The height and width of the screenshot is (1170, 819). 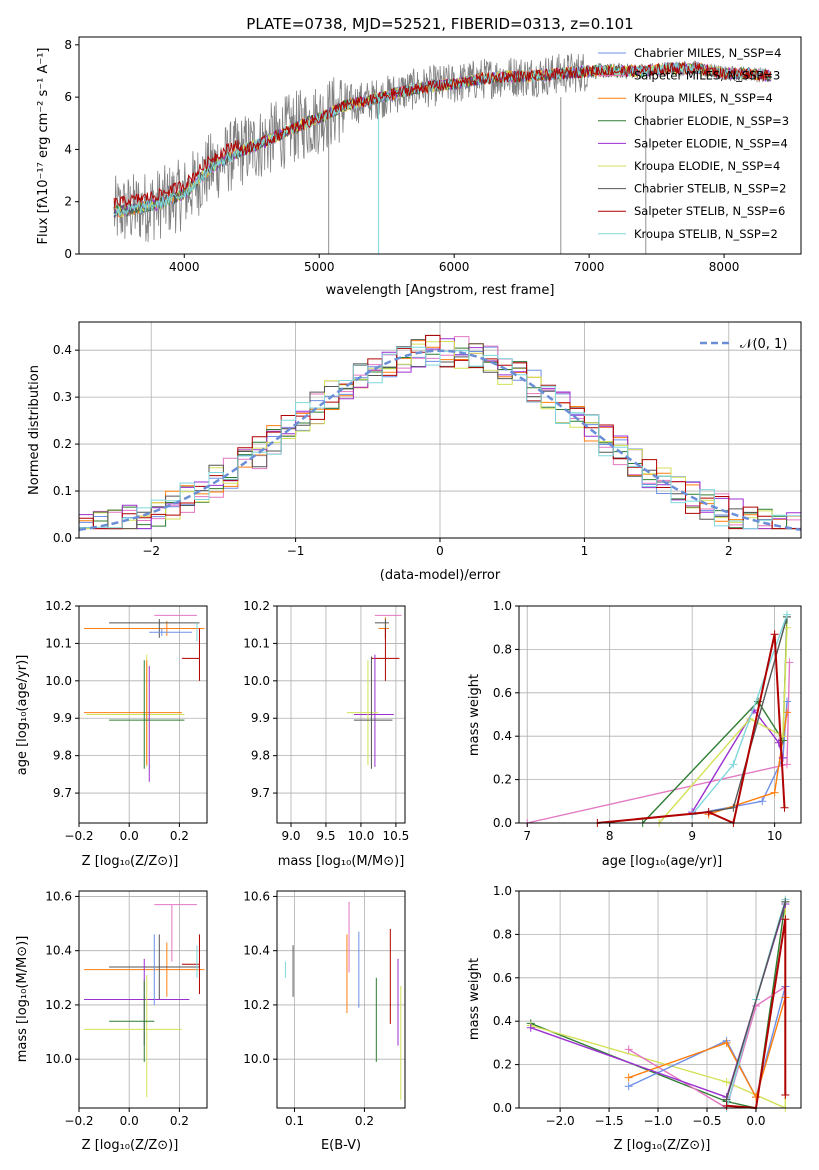 I want to click on age-vs-Z-xlabel: Z [log₁₀(Z/Z⊙)], so click(x=130, y=861).